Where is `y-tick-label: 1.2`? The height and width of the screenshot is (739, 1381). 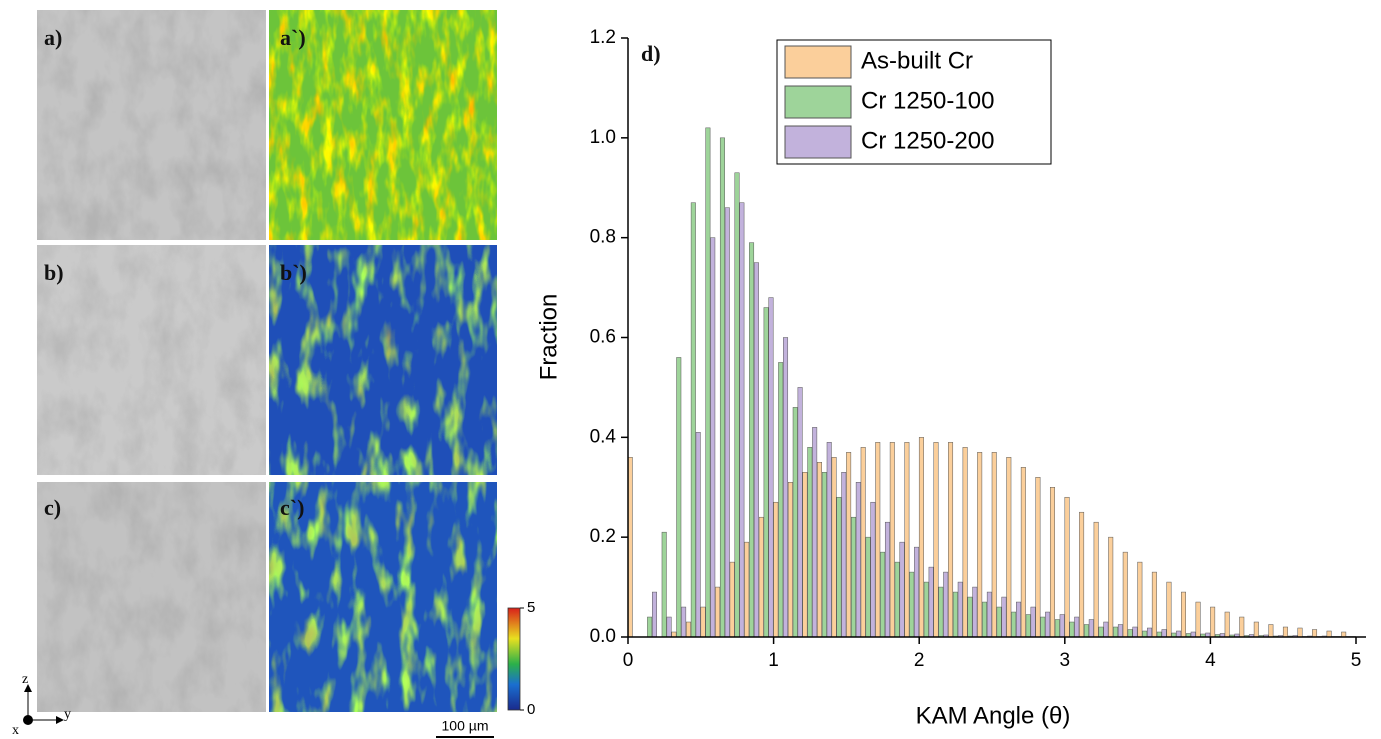
y-tick-label: 1.2 is located at coordinates (603, 37).